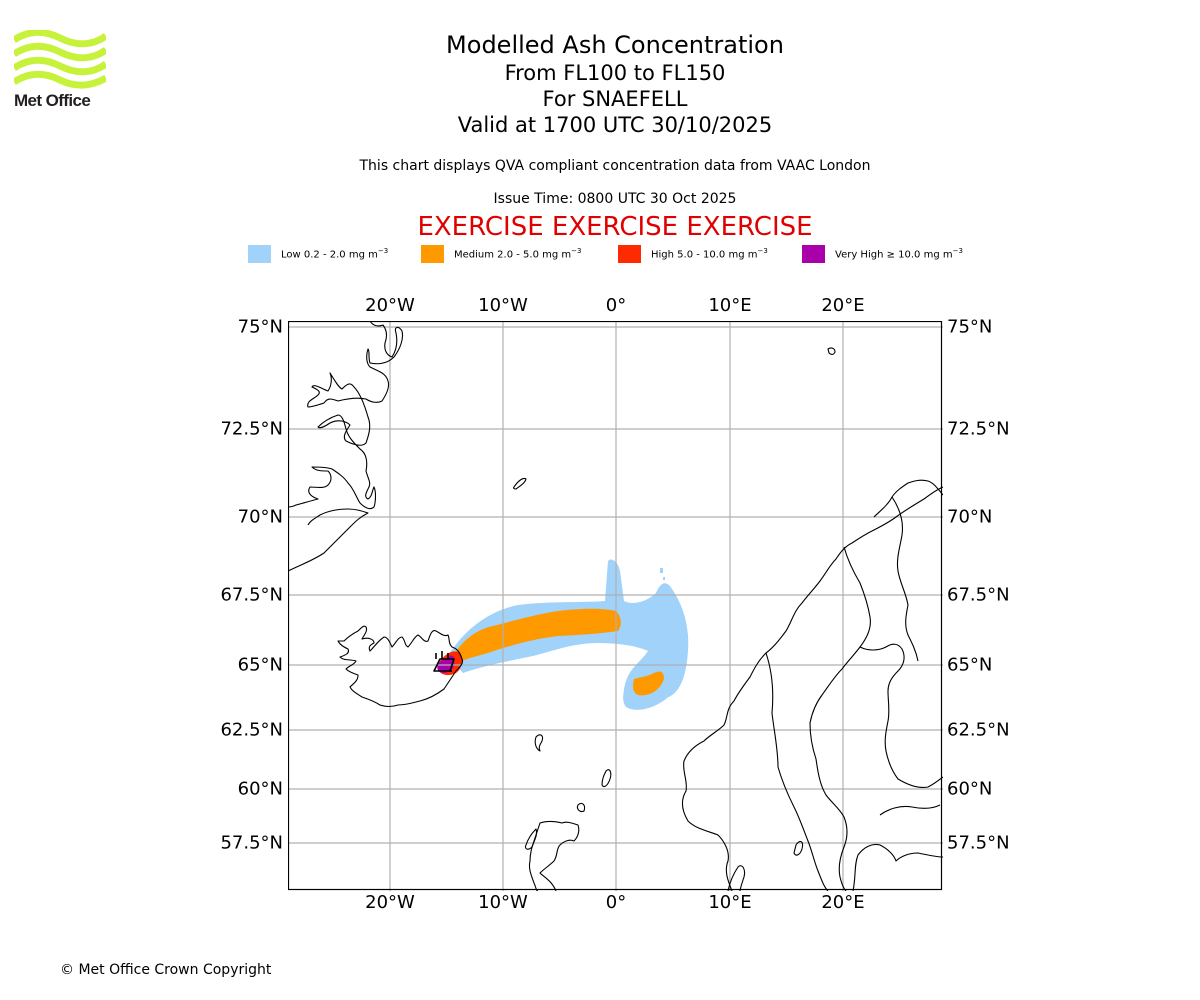 The width and height of the screenshot is (1200, 1000). What do you see at coordinates (970, 327) in the screenshot?
I see `lat-tick-right-75n: 75°N` at bounding box center [970, 327].